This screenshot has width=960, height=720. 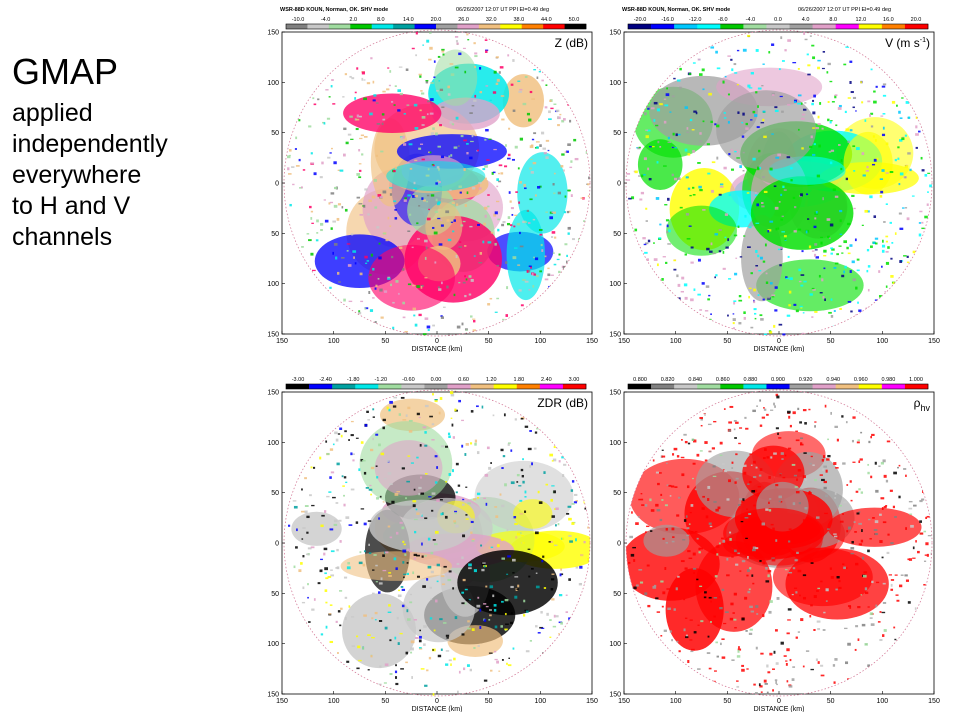 What do you see at coordinates (750, 20) in the screenshot?
I see `colorbar-tick-label: -4.0` at bounding box center [750, 20].